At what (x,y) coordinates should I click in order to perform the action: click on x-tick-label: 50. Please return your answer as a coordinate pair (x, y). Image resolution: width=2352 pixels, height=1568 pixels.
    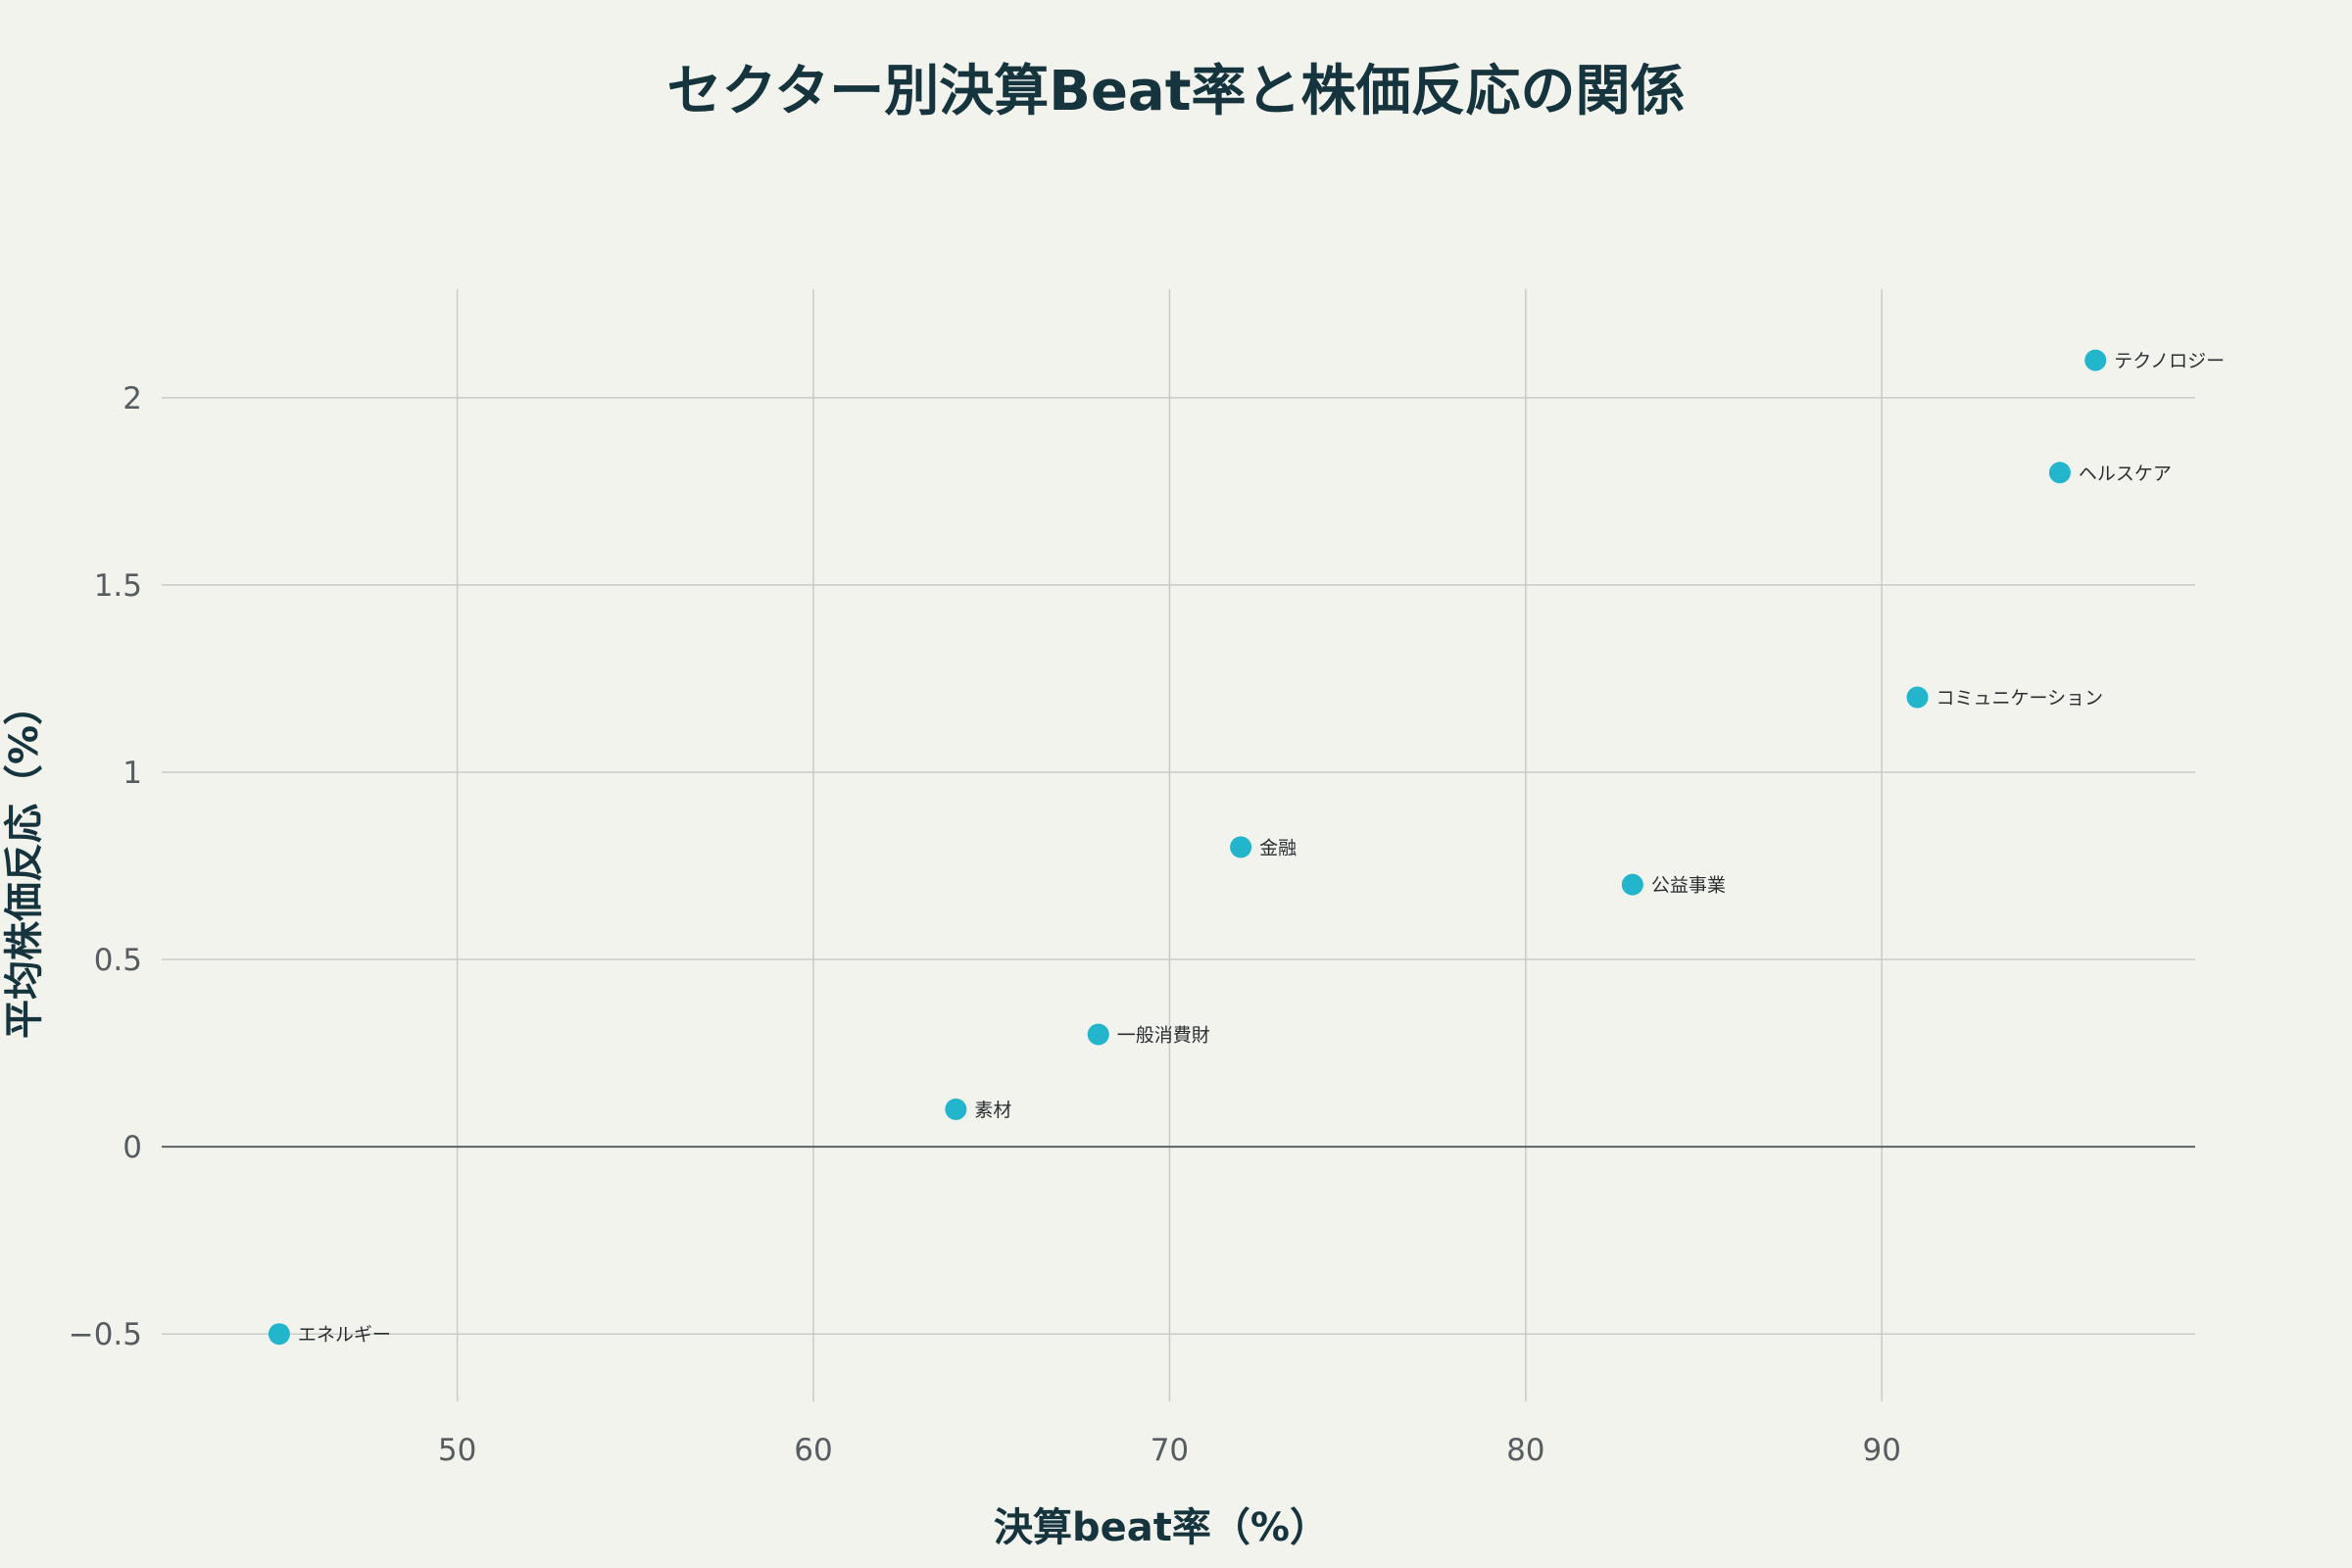
    Looking at the image, I should click on (457, 1450).